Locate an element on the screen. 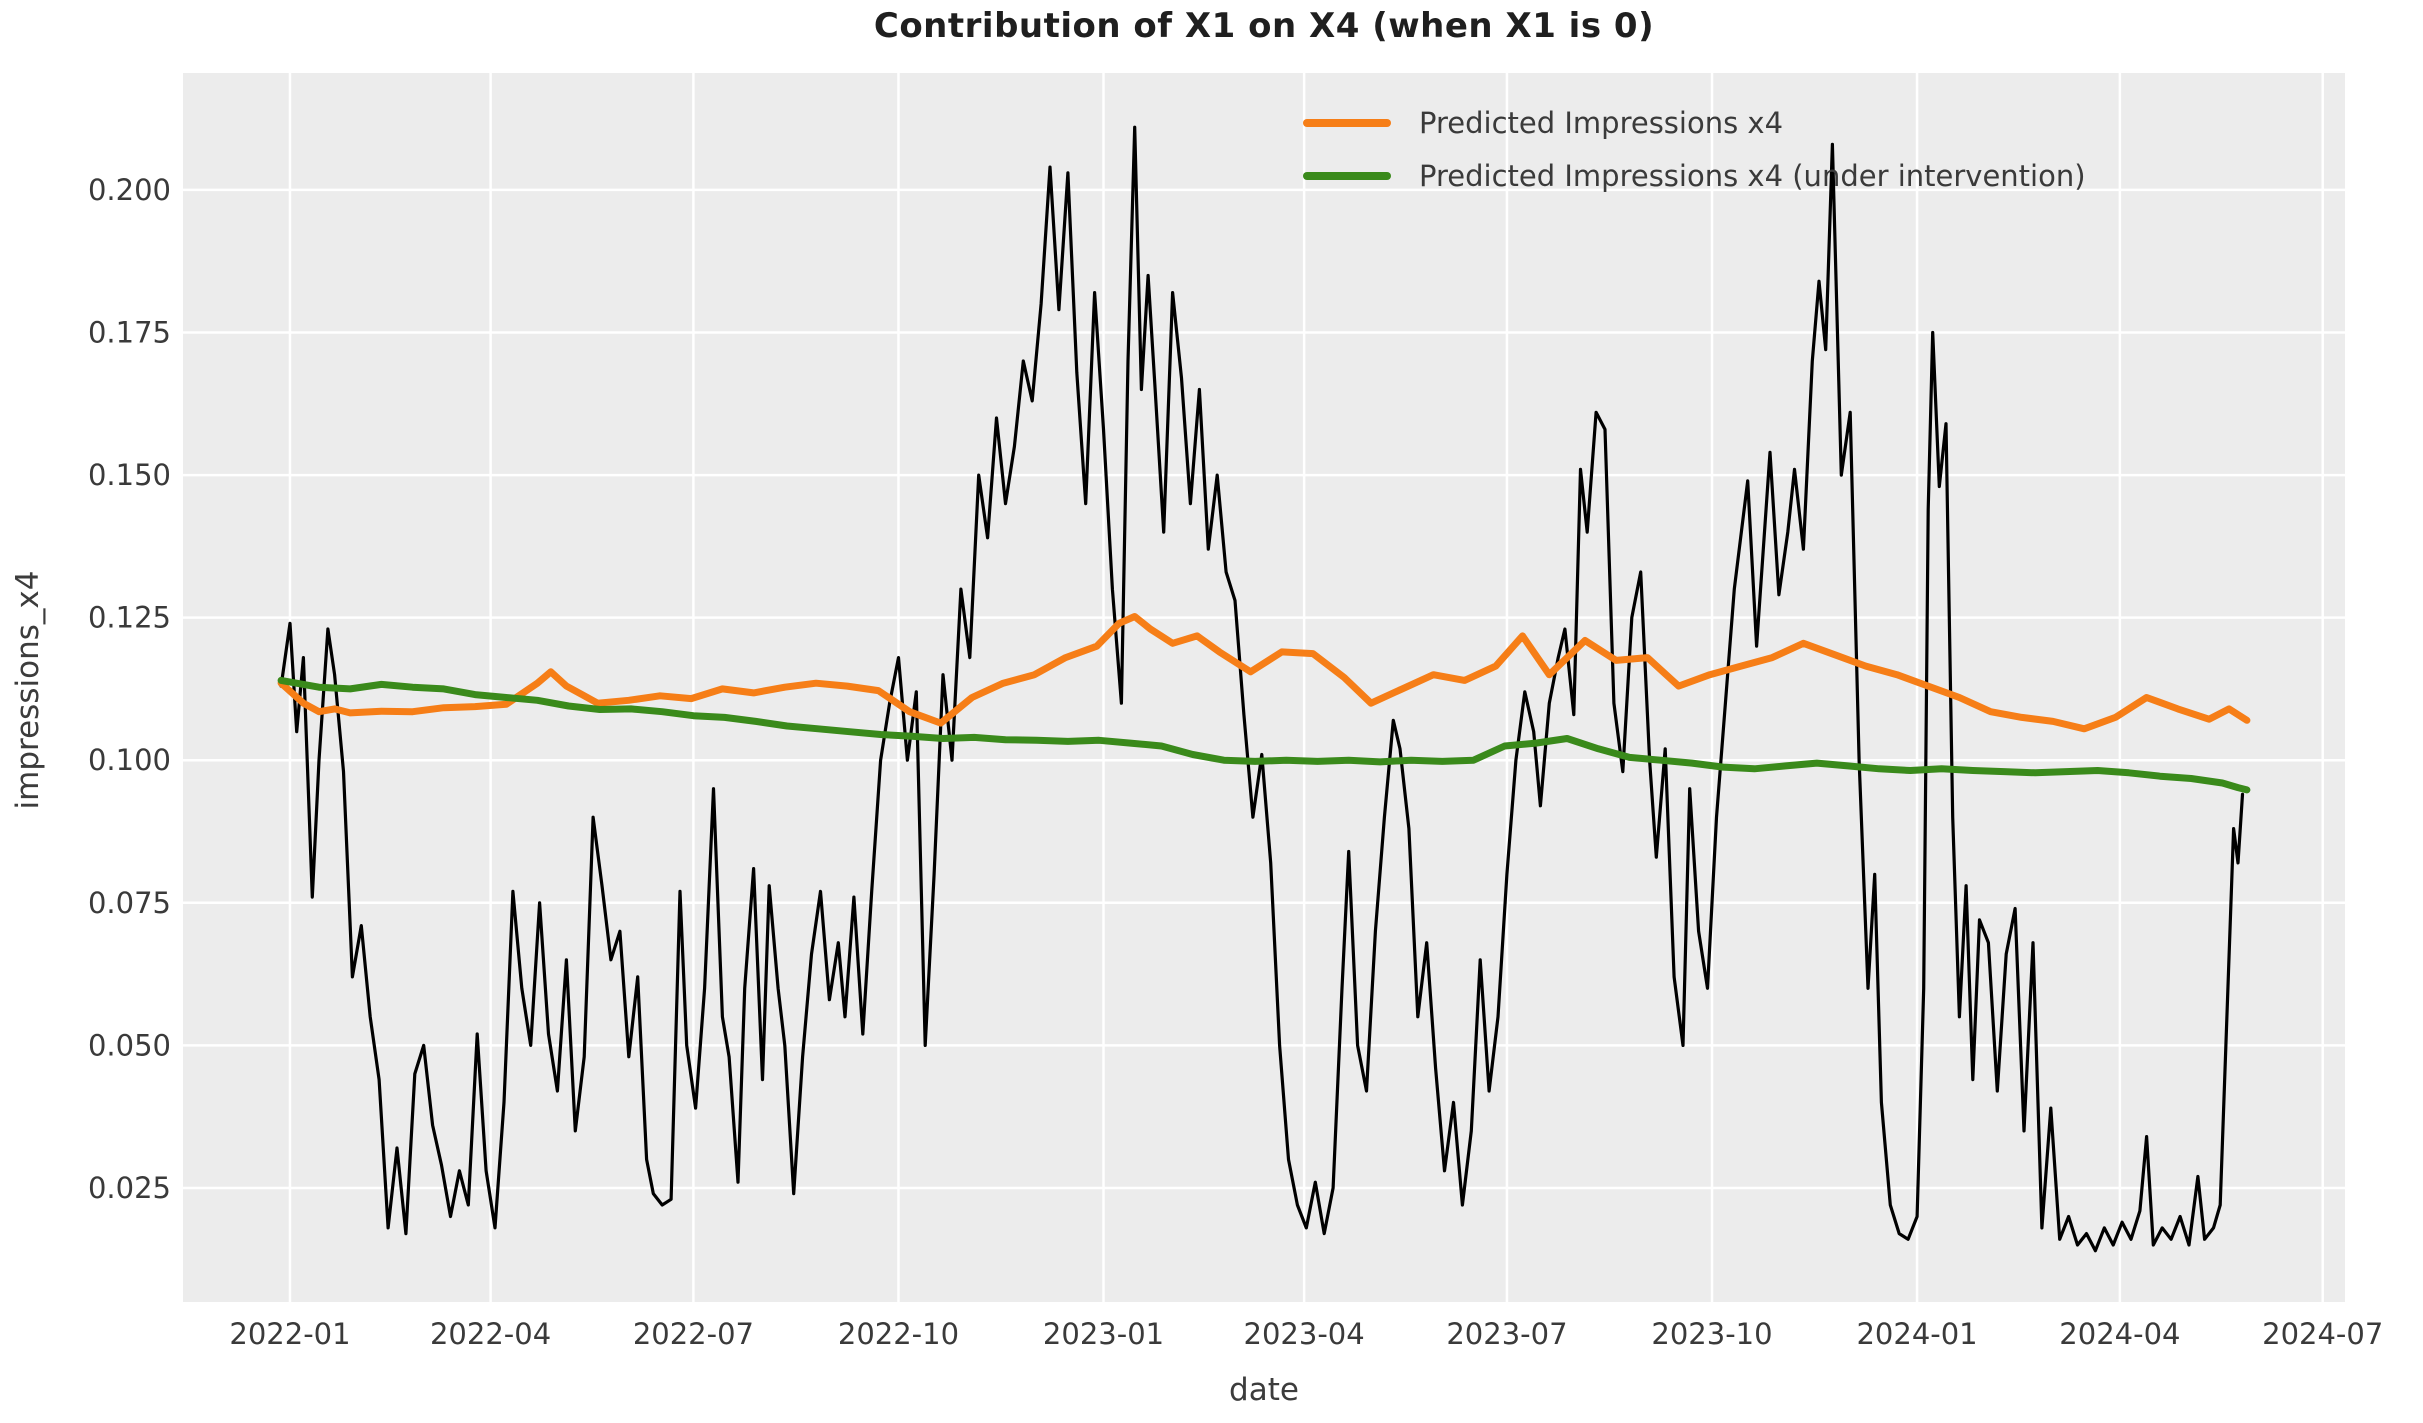 The width and height of the screenshot is (2423, 1423). x-tick-label: 2023-07 is located at coordinates (1506, 1334).